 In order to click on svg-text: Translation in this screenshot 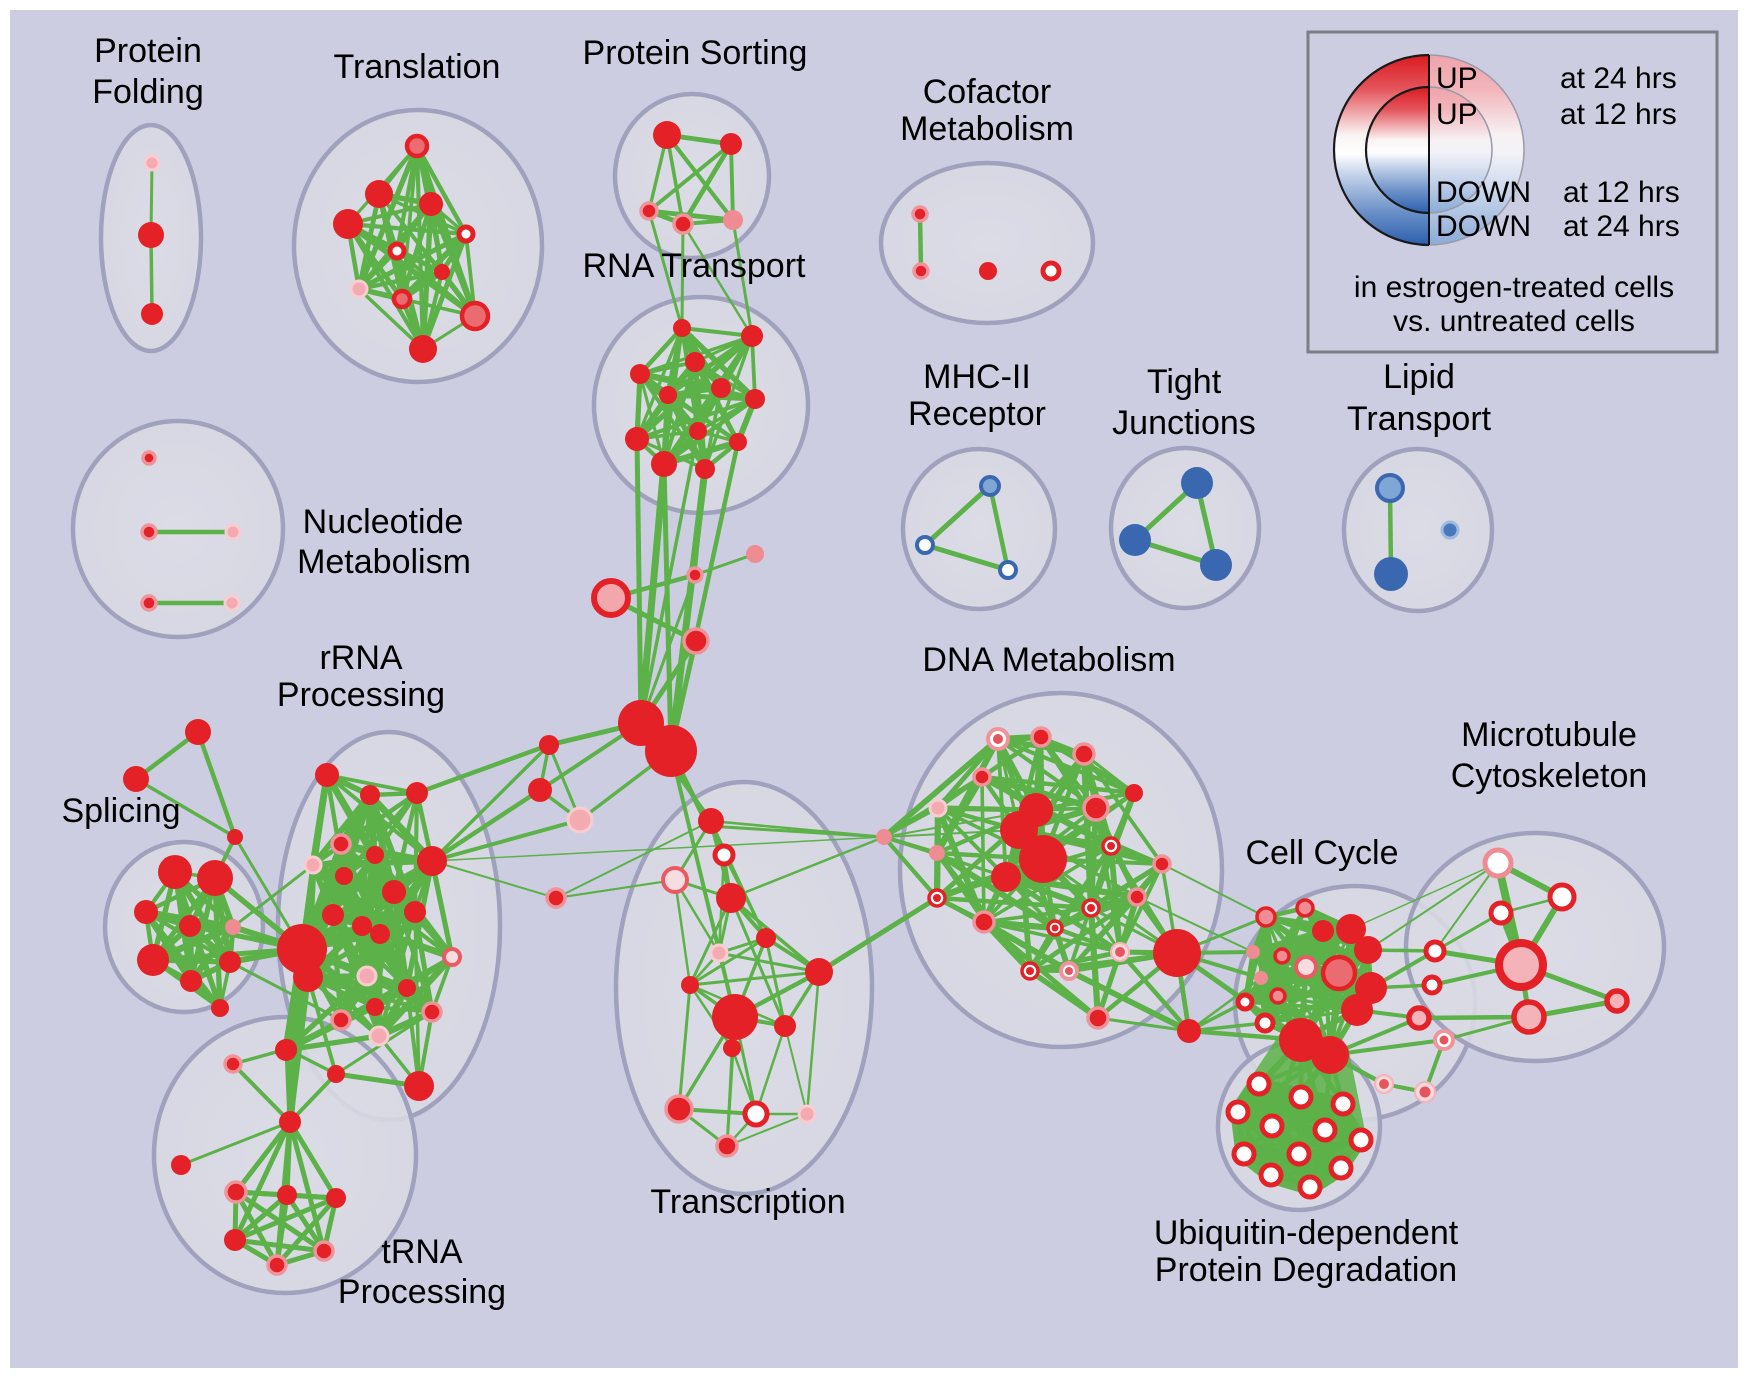, I will do `click(417, 67)`.